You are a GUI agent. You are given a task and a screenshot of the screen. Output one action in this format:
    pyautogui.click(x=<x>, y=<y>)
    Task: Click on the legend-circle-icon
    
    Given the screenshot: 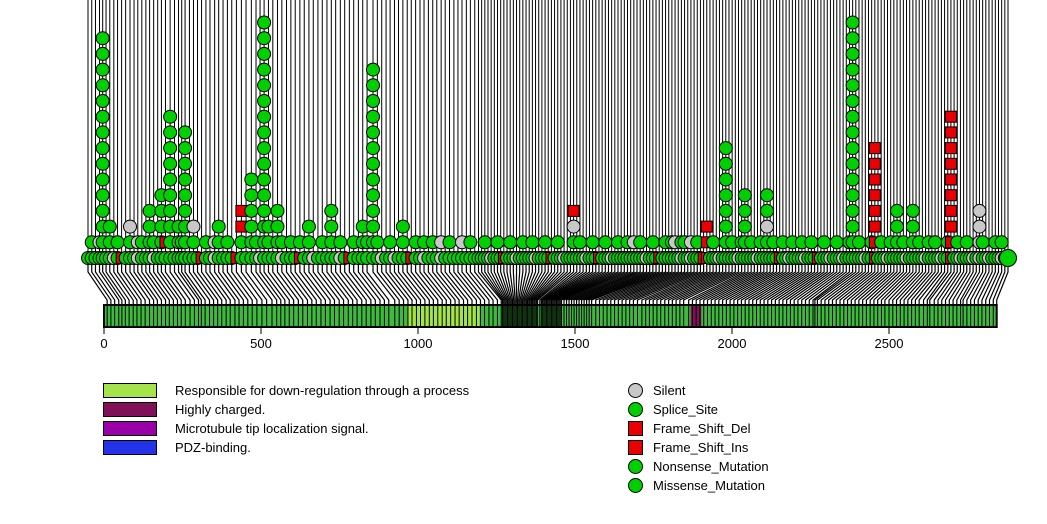 What is the action you would take?
    pyautogui.click(x=635, y=466)
    